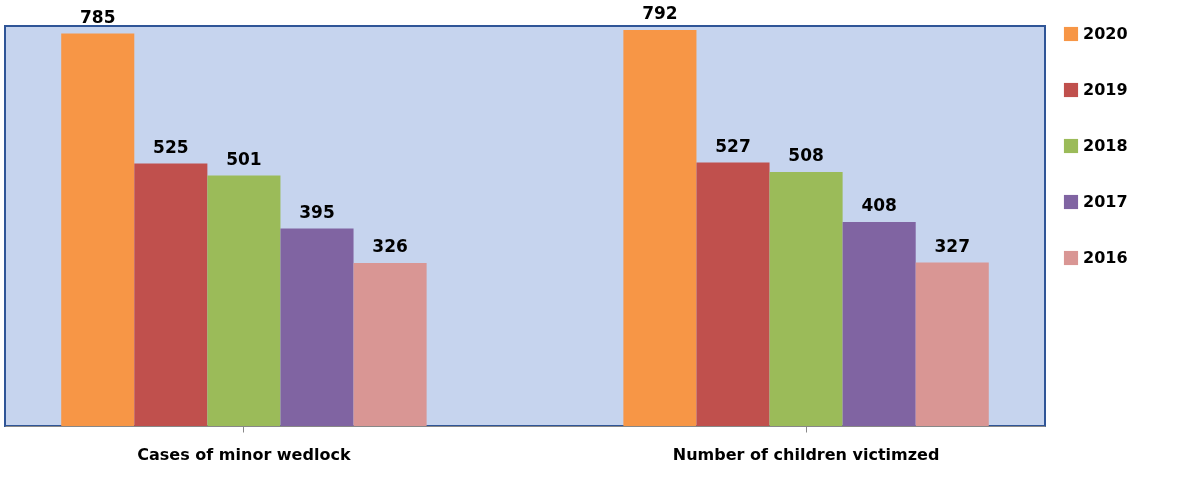 This screenshot has height=493, width=1196. What do you see at coordinates (660, 13) in the screenshot?
I see `data-label: 792` at bounding box center [660, 13].